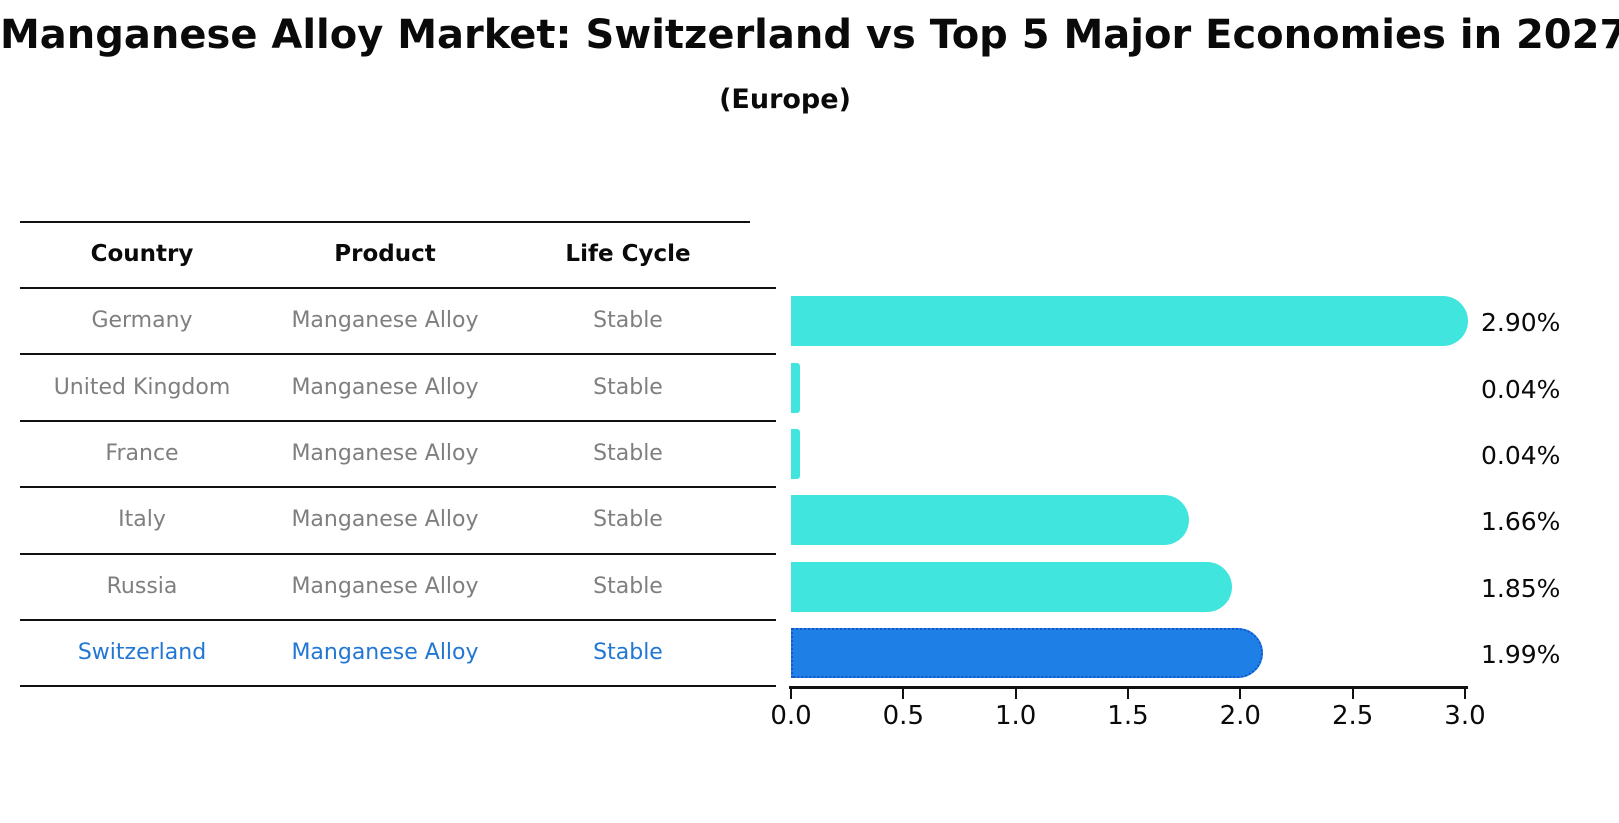 Image resolution: width=1619 pixels, height=823 pixels. What do you see at coordinates (142, 387) in the screenshot?
I see `table-cell-country: United Kingdom` at bounding box center [142, 387].